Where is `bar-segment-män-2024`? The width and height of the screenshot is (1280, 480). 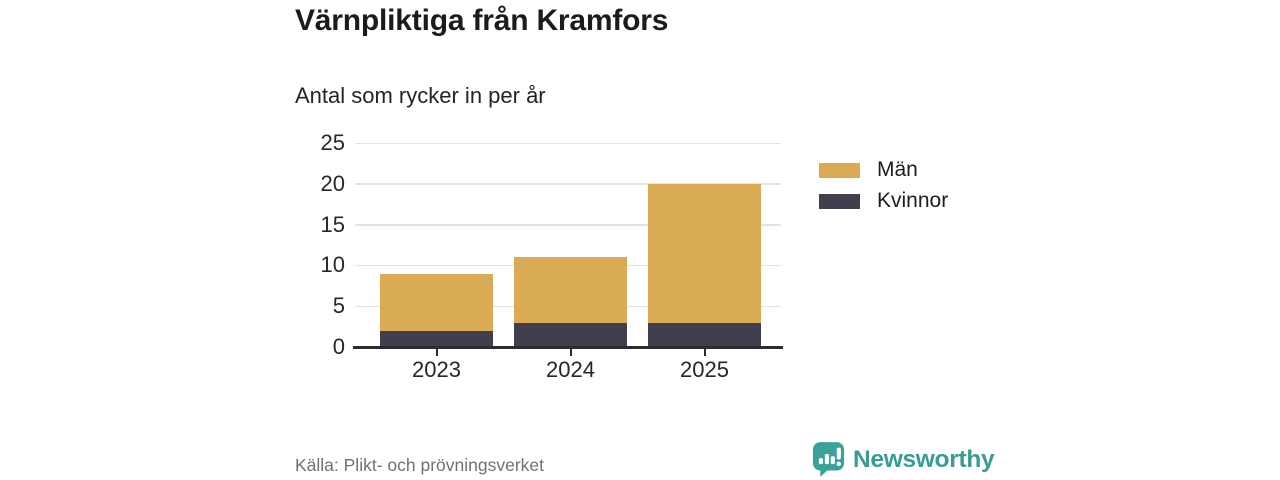
bar-segment-män-2024 is located at coordinates (570, 290).